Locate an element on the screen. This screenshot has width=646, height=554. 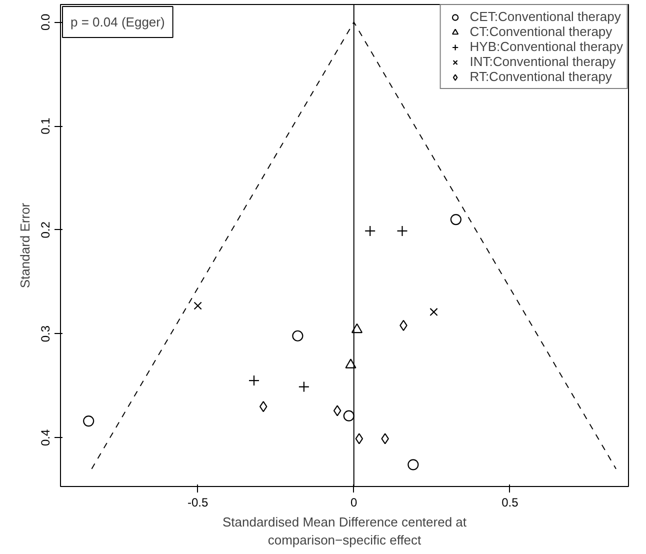
y-tick-label: 0.1 is located at coordinates (45, 125).